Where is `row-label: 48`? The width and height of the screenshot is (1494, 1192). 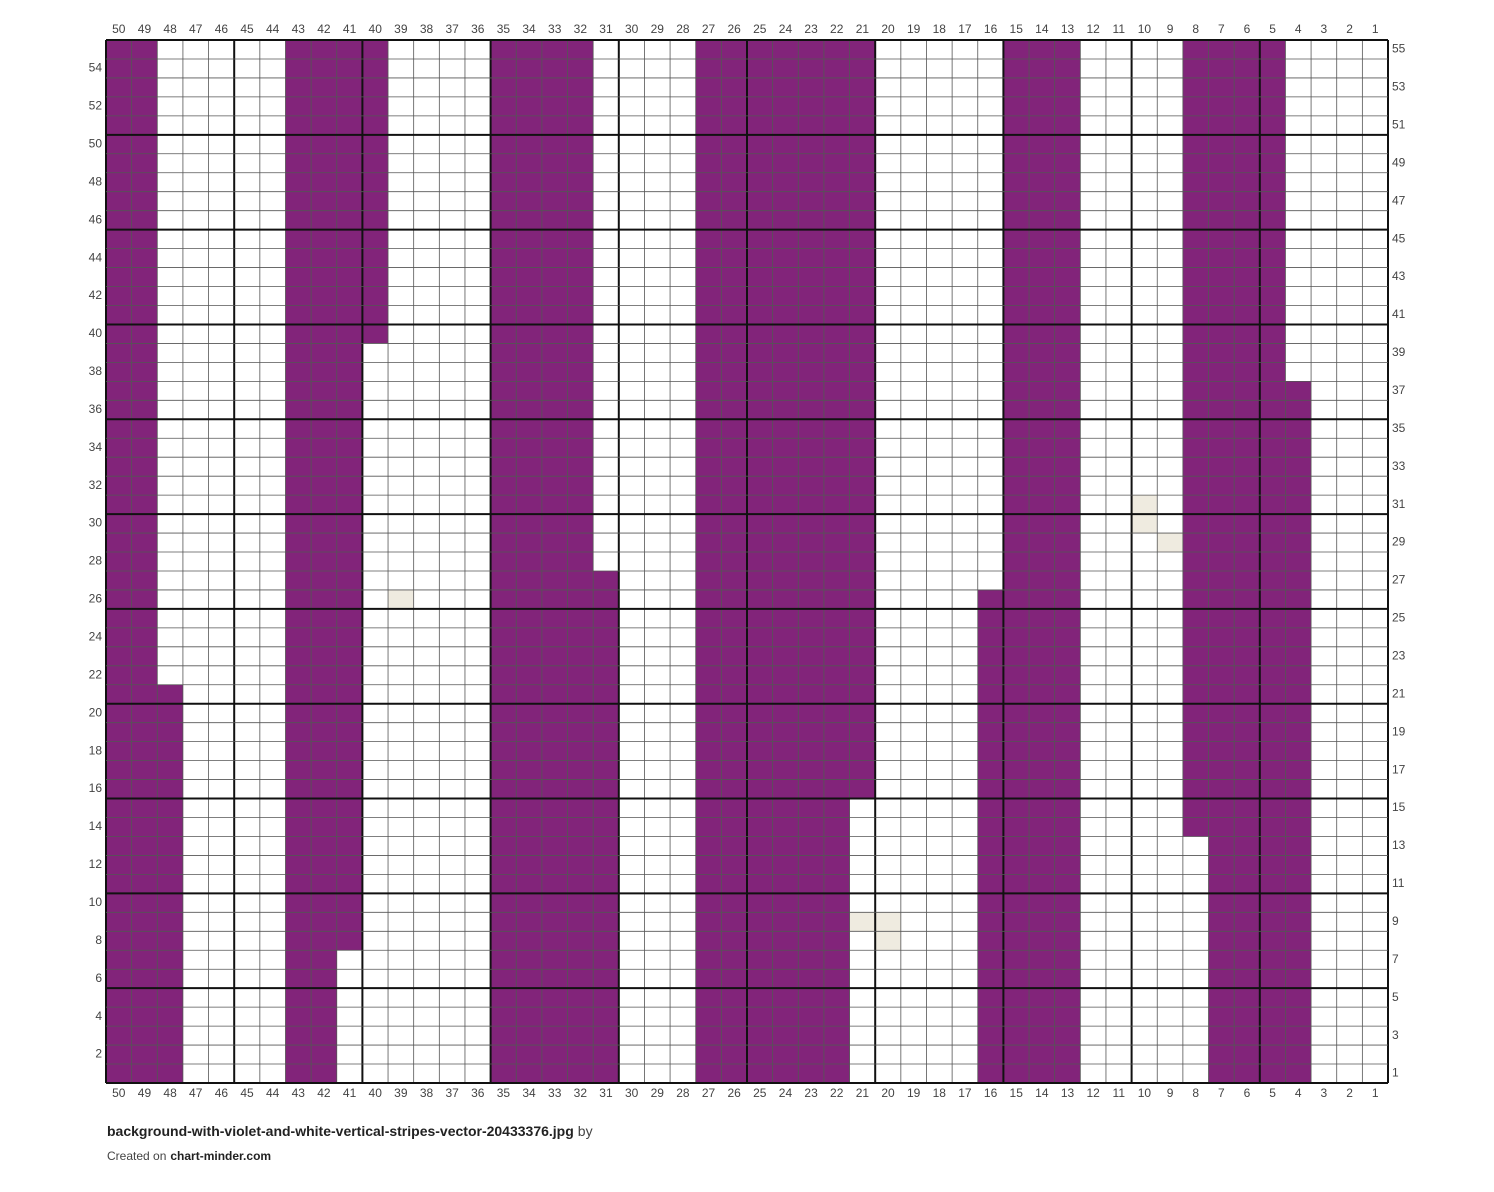
row-label: 48 is located at coordinates (96, 181).